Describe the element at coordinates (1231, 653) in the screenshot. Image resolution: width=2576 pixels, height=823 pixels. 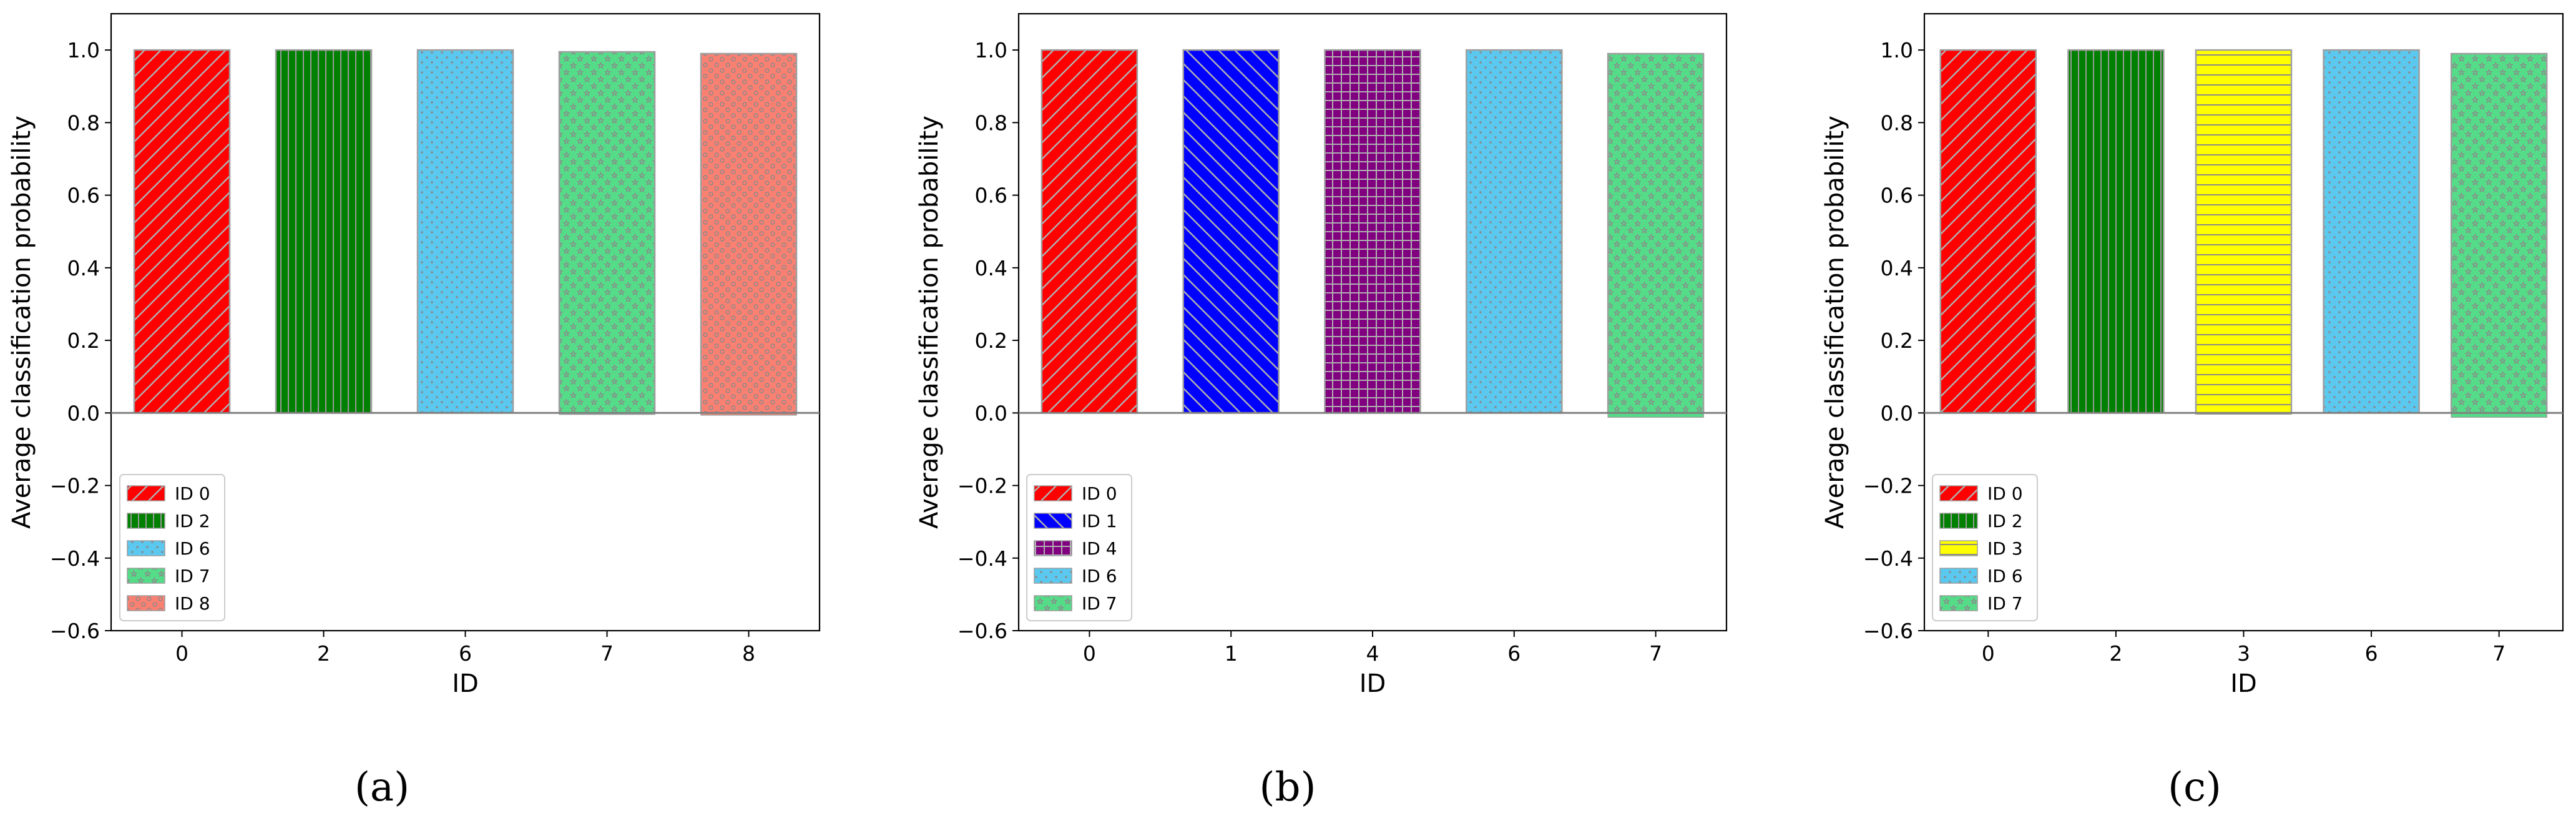
I see `x-tick-label: 1` at that location.